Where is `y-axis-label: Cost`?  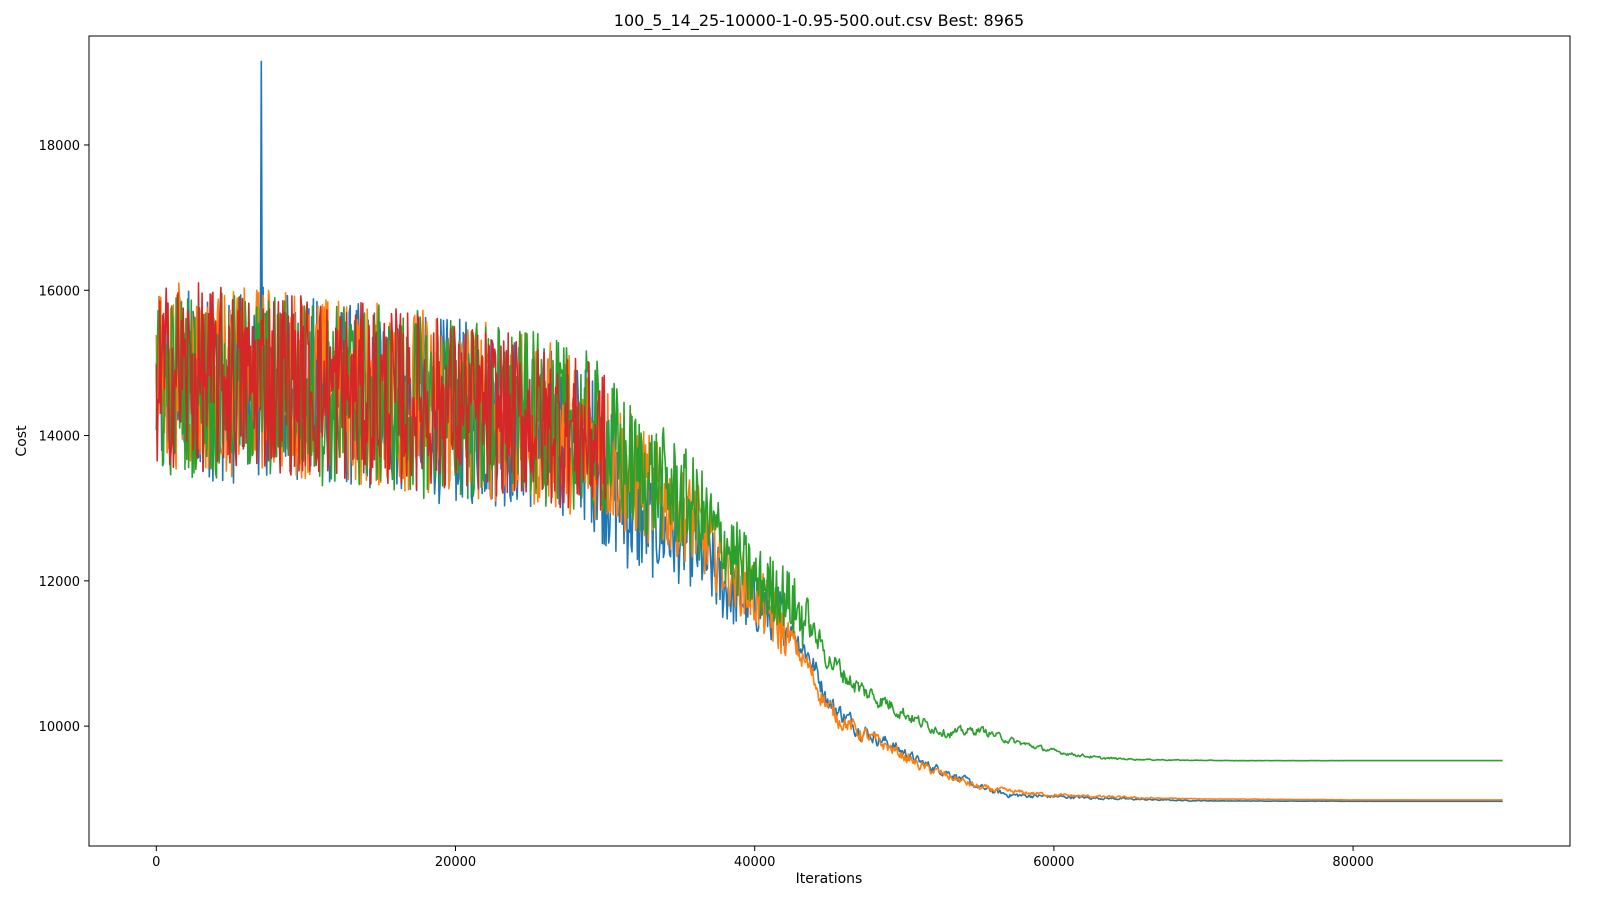 y-axis-label: Cost is located at coordinates (22, 441).